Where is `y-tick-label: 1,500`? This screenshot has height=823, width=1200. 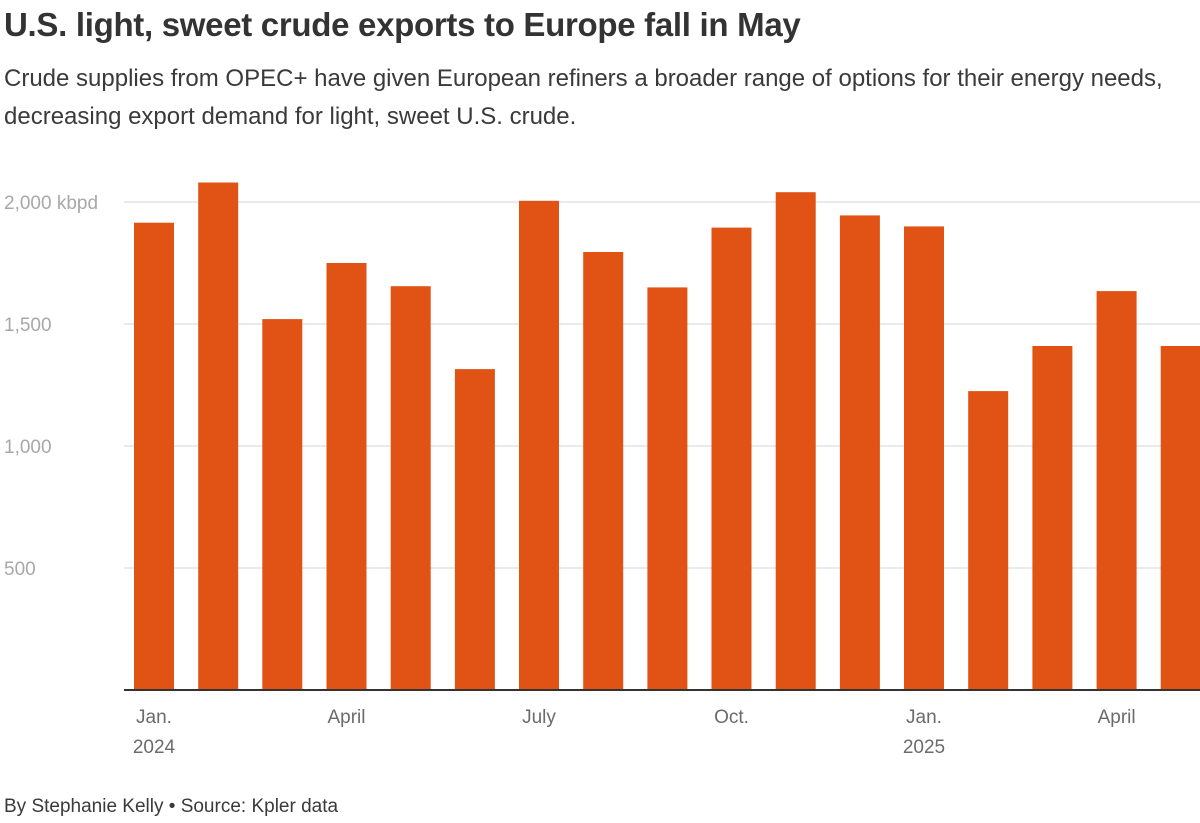 y-tick-label: 1,500 is located at coordinates (28, 325).